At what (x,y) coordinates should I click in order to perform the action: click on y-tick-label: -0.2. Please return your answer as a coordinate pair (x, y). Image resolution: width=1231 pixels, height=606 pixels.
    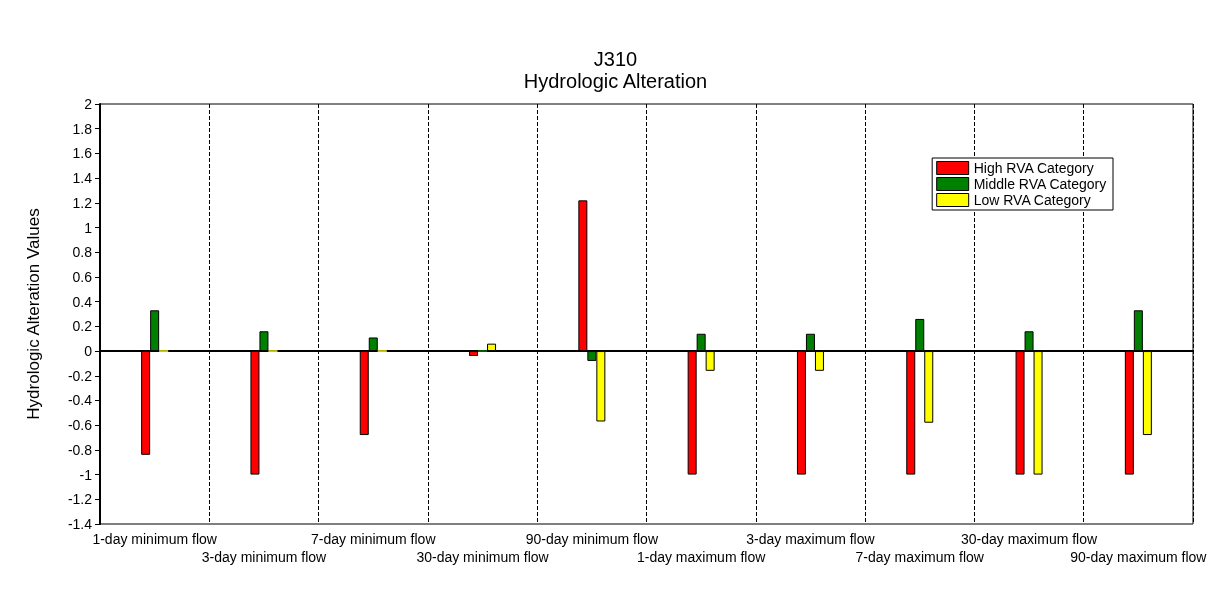
    Looking at the image, I should click on (80, 375).